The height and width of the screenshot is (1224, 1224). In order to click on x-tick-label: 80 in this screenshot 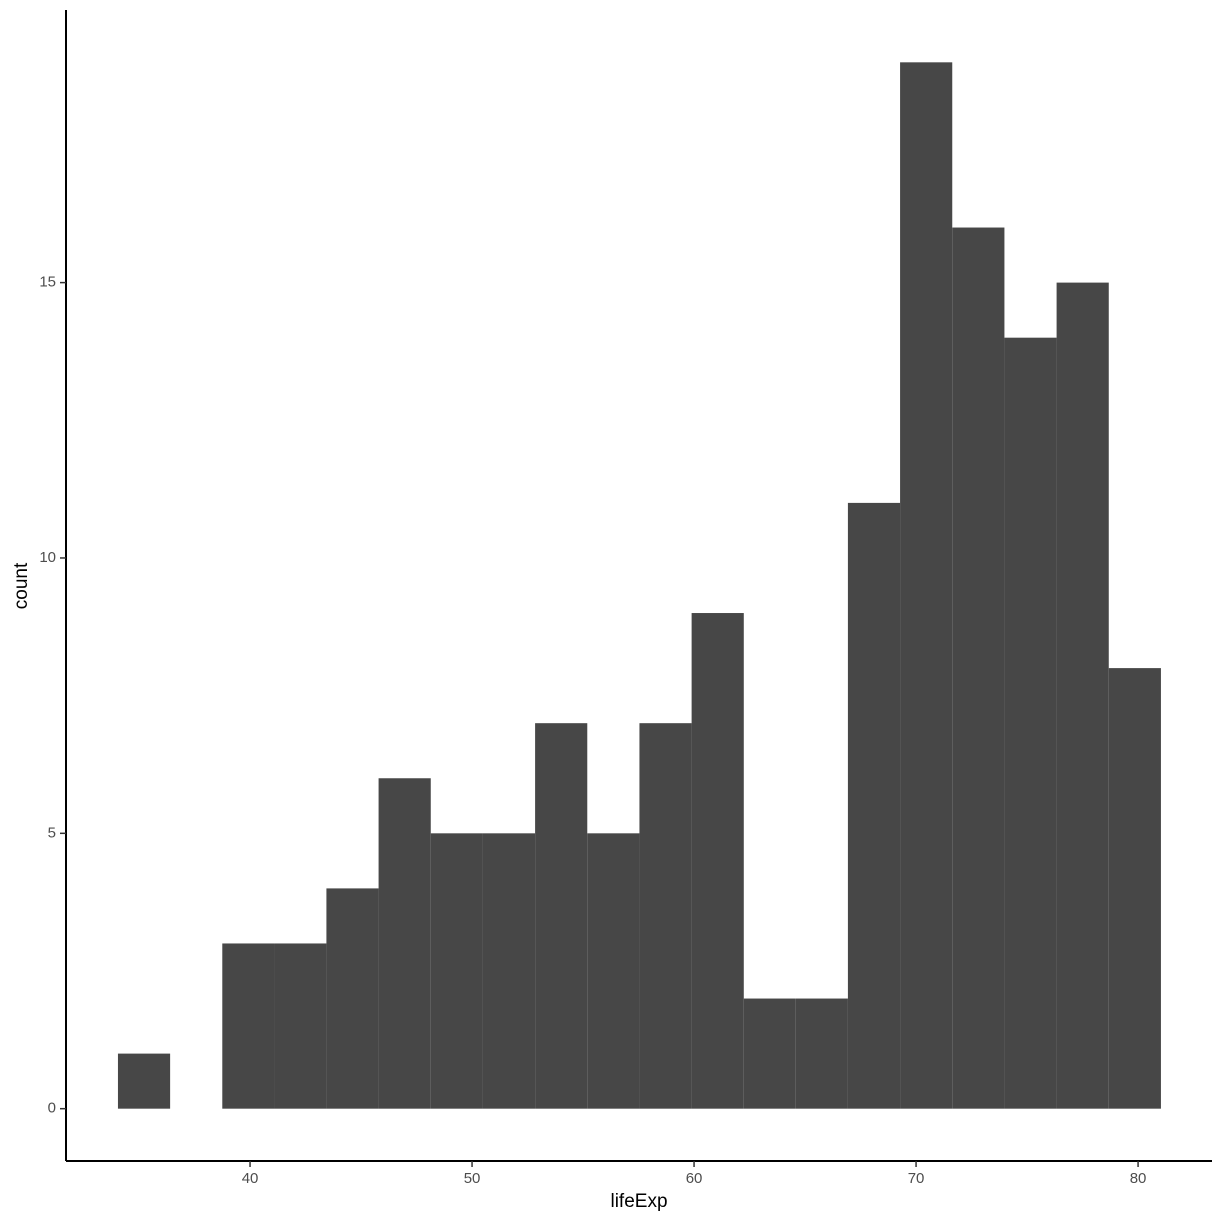, I will do `click(1138, 1178)`.